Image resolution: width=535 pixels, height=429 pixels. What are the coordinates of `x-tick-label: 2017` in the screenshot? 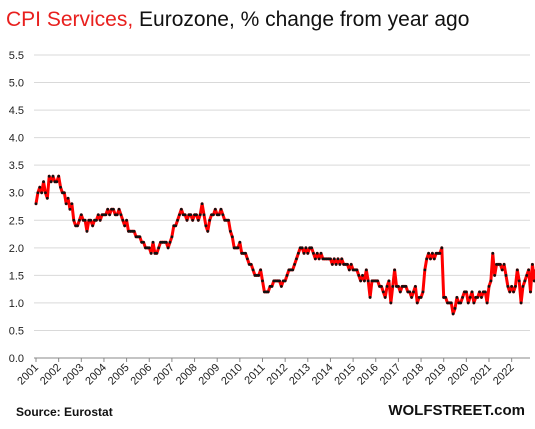 It's located at (391, 375).